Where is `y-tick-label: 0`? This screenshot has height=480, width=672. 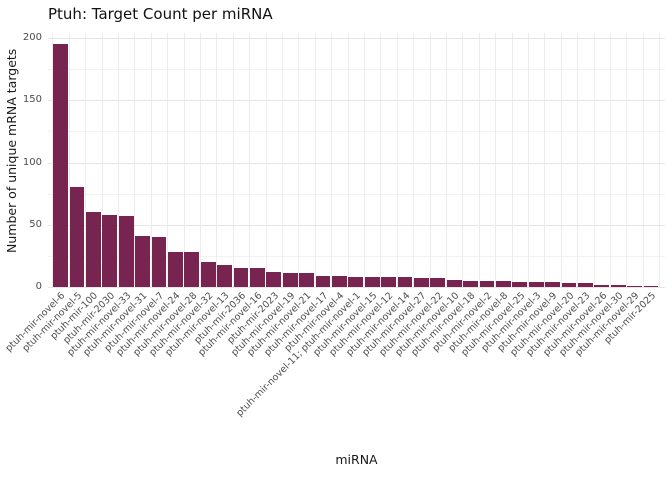
y-tick-label: 0 is located at coordinates (38, 286).